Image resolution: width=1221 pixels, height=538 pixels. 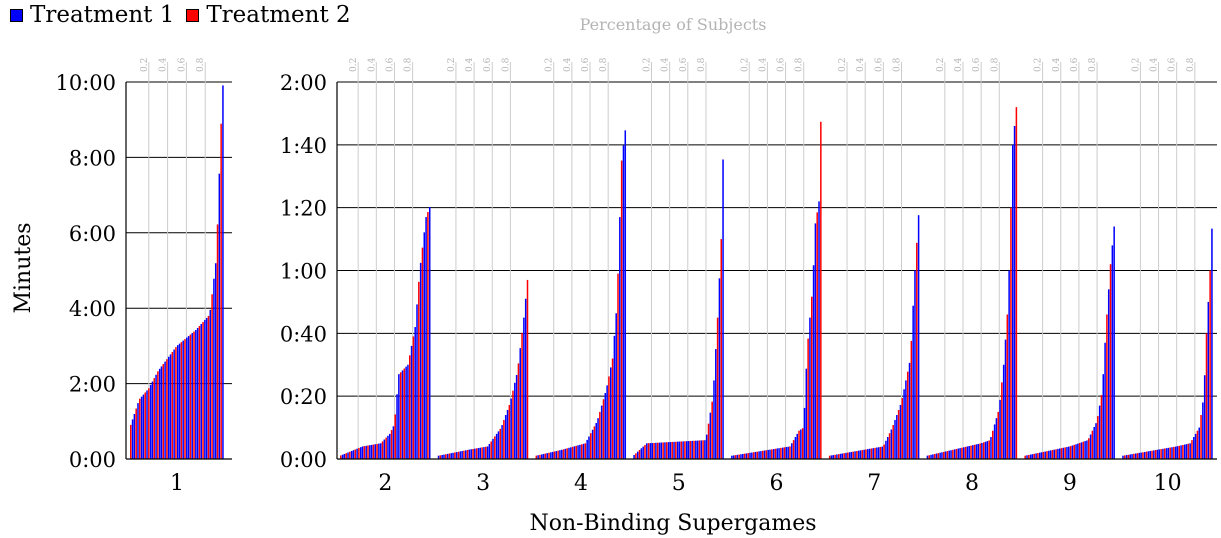 What do you see at coordinates (92, 234) in the screenshot?
I see `y-tick-label: 6:00` at bounding box center [92, 234].